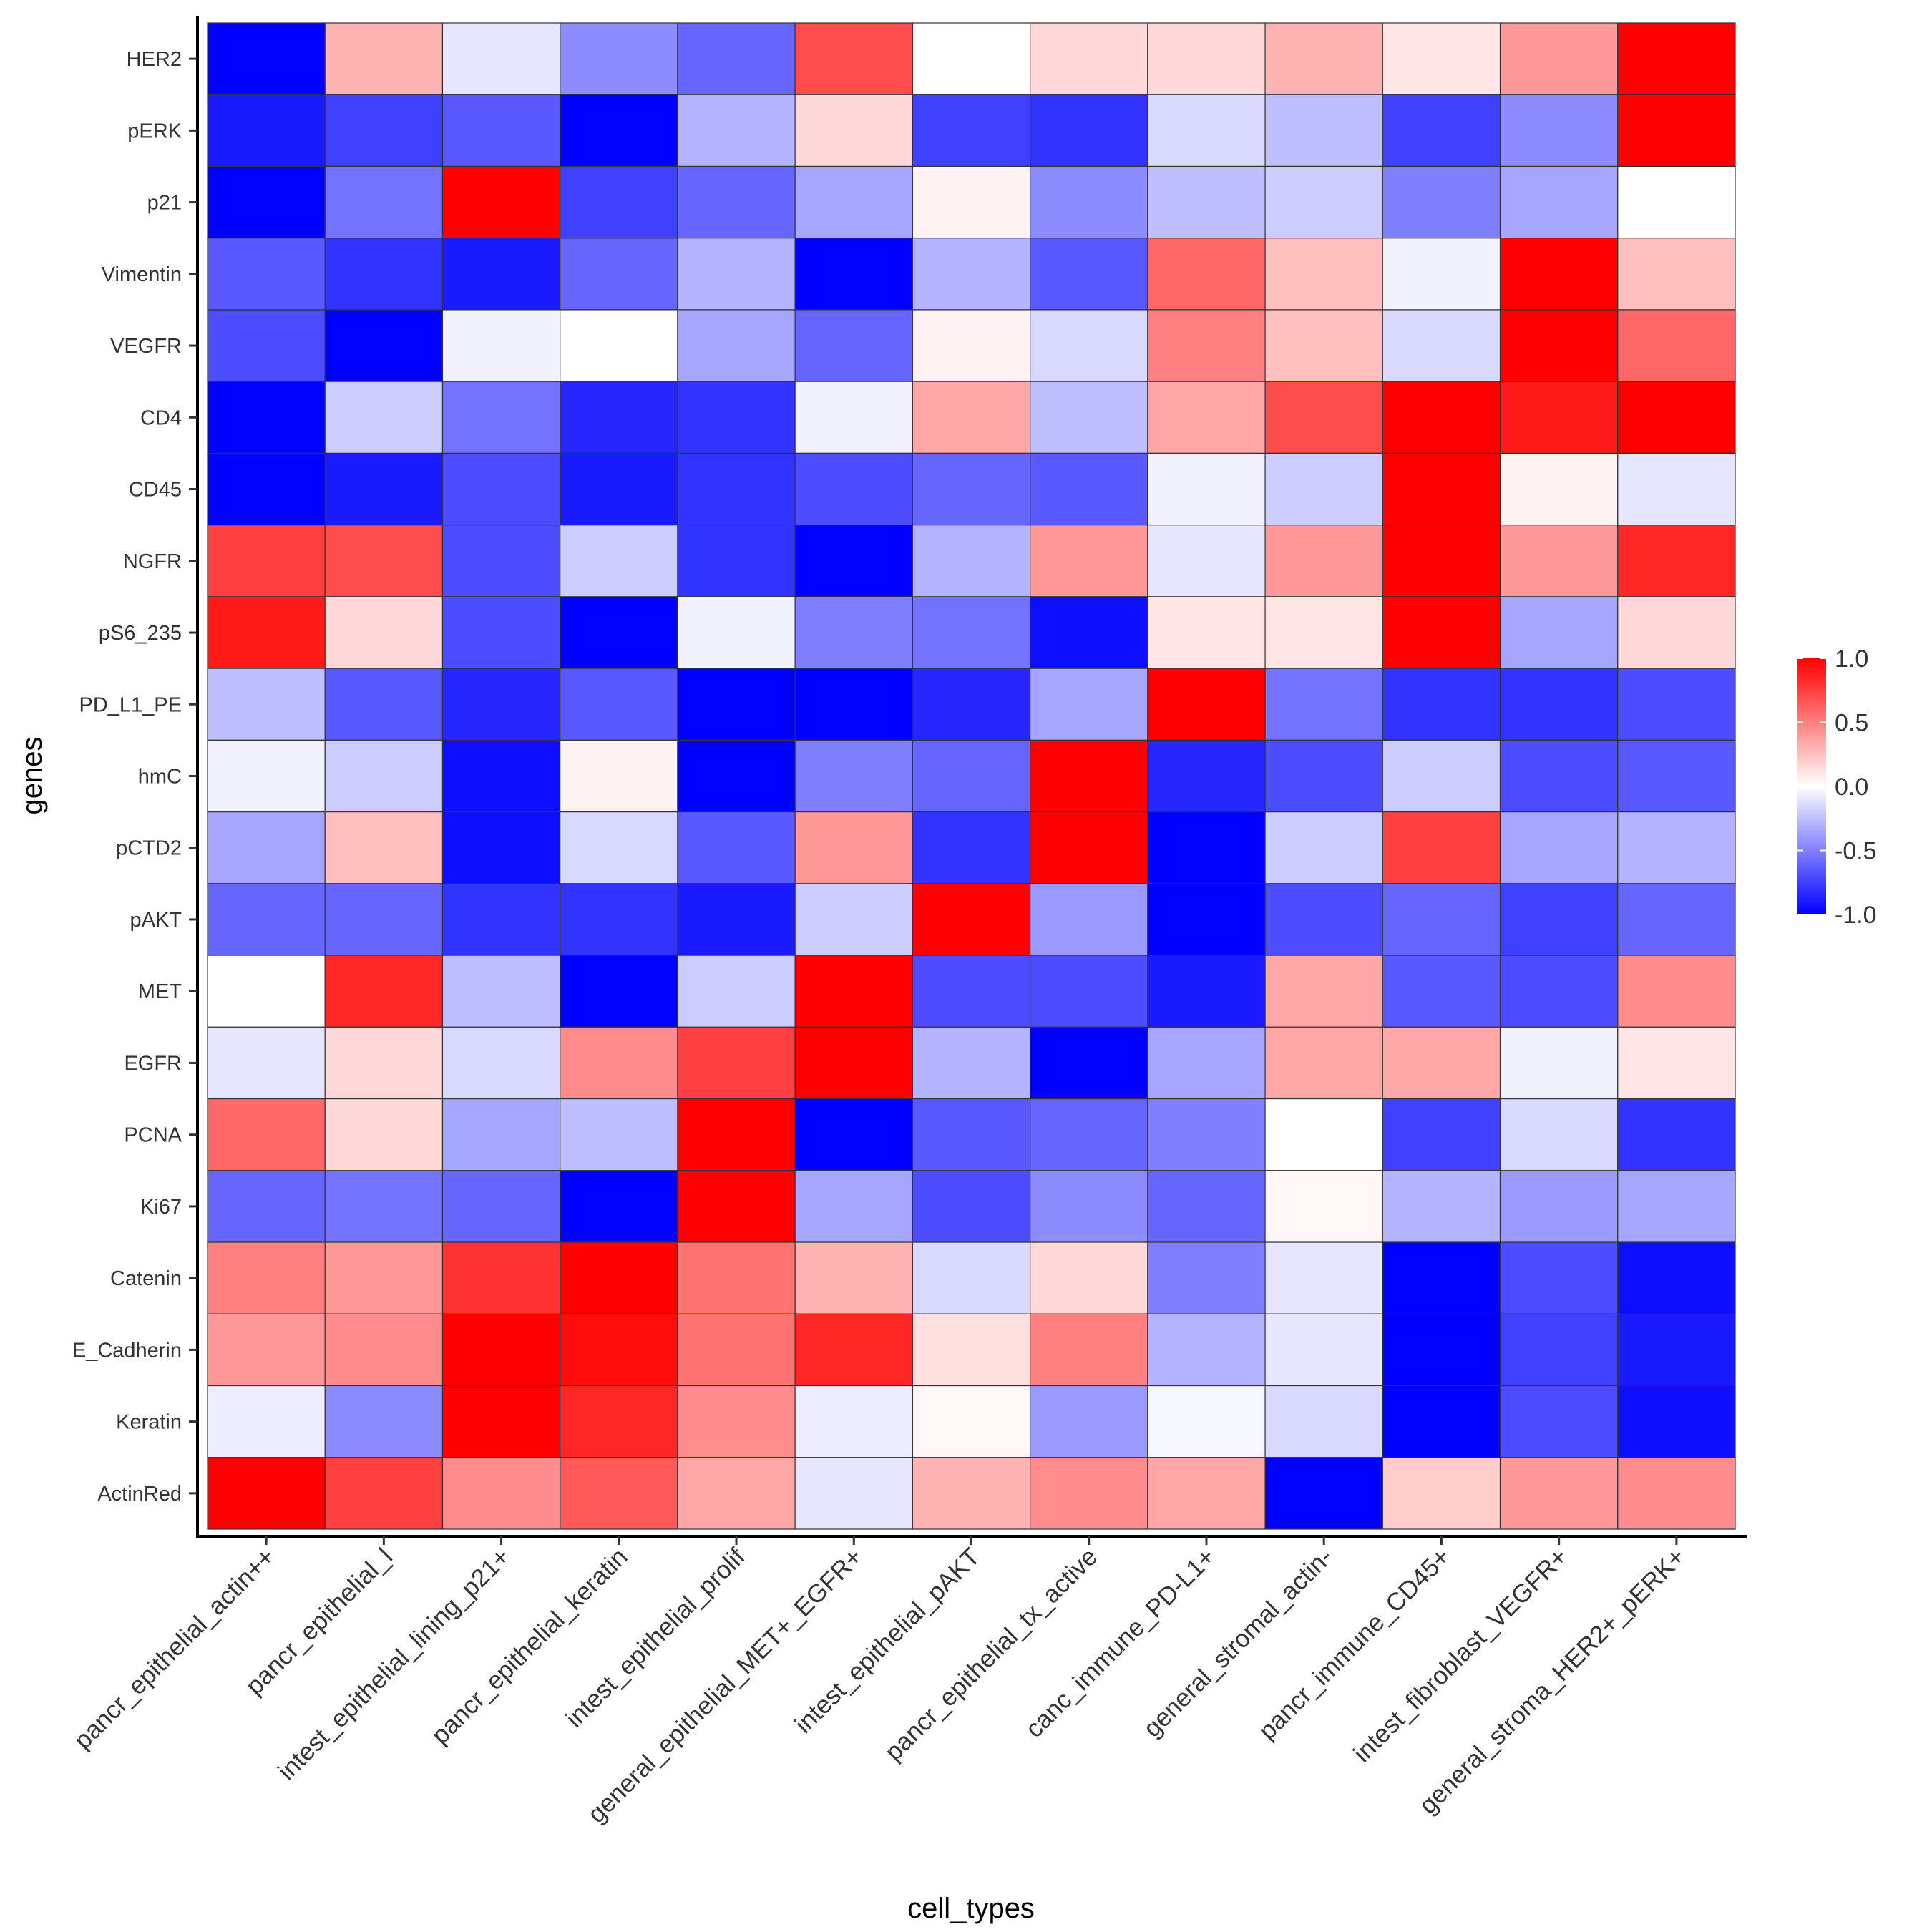 This screenshot has width=1932, height=1932. I want to click on y-tick-label: p21, so click(164, 203).